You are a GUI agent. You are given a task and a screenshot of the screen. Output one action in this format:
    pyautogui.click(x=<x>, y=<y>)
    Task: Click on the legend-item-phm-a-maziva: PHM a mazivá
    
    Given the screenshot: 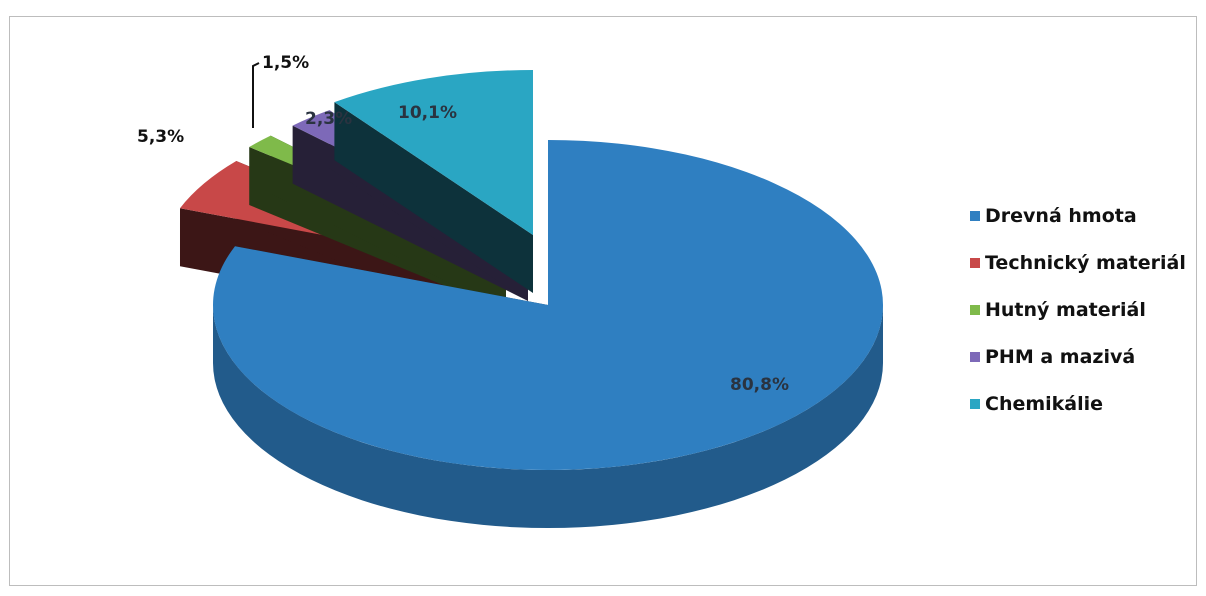 What is the action you would take?
    pyautogui.click(x=1078, y=357)
    